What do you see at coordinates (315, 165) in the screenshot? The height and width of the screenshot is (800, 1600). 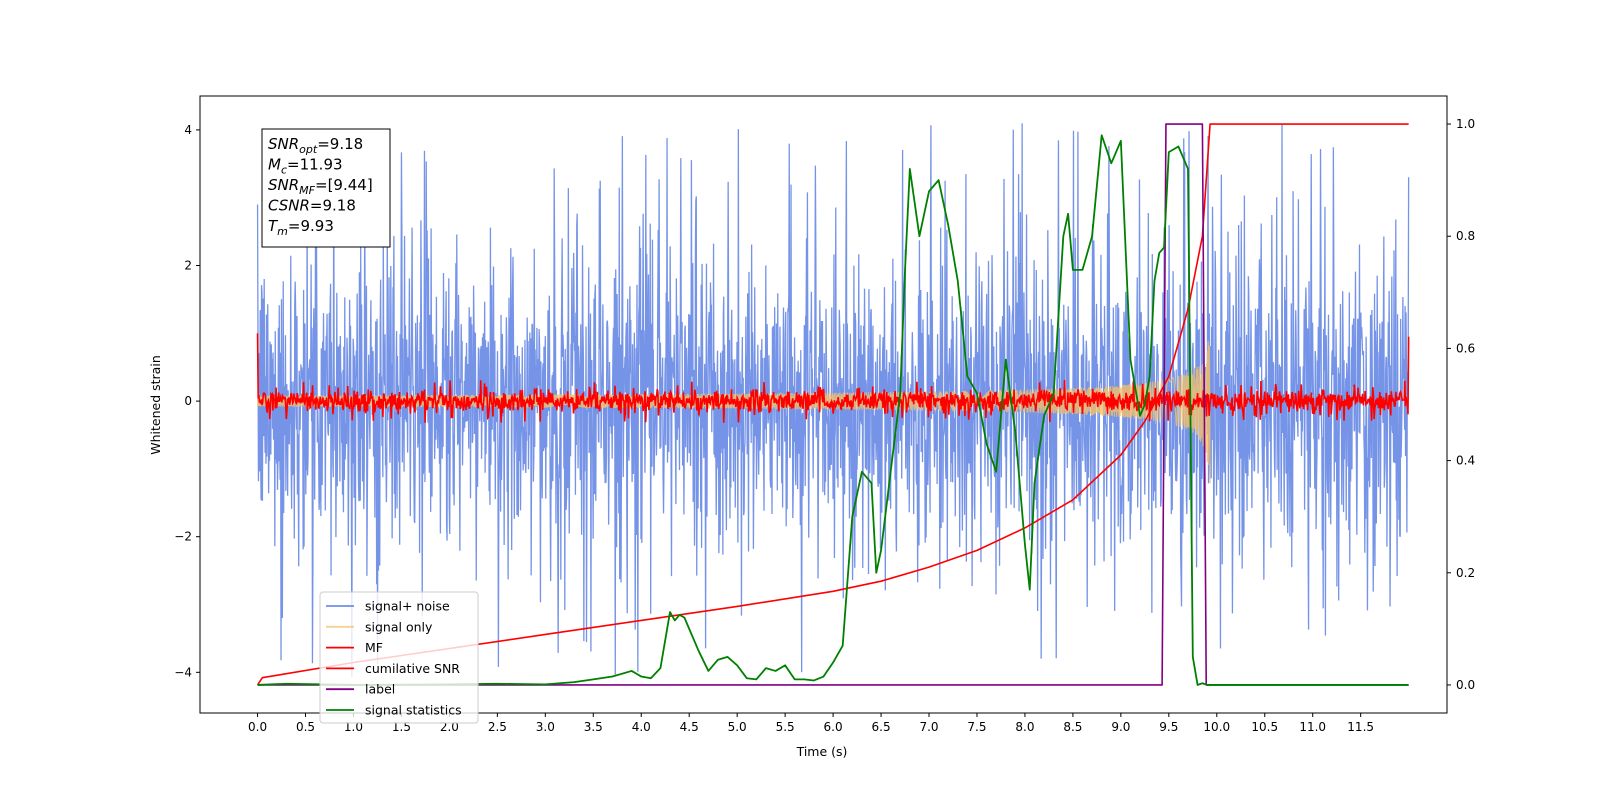 I see `annotation-value: =11.93` at bounding box center [315, 165].